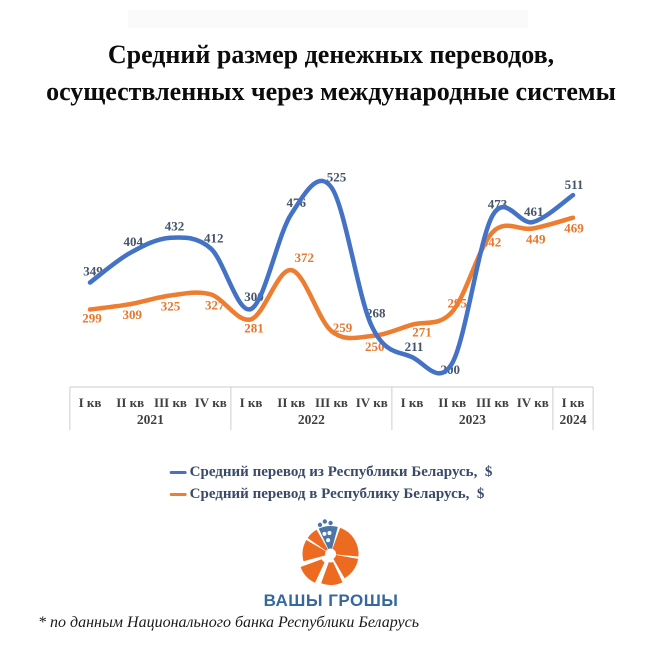 The height and width of the screenshot is (663, 662). What do you see at coordinates (337, 177) in the screenshot?
I see `data-label: 525` at bounding box center [337, 177].